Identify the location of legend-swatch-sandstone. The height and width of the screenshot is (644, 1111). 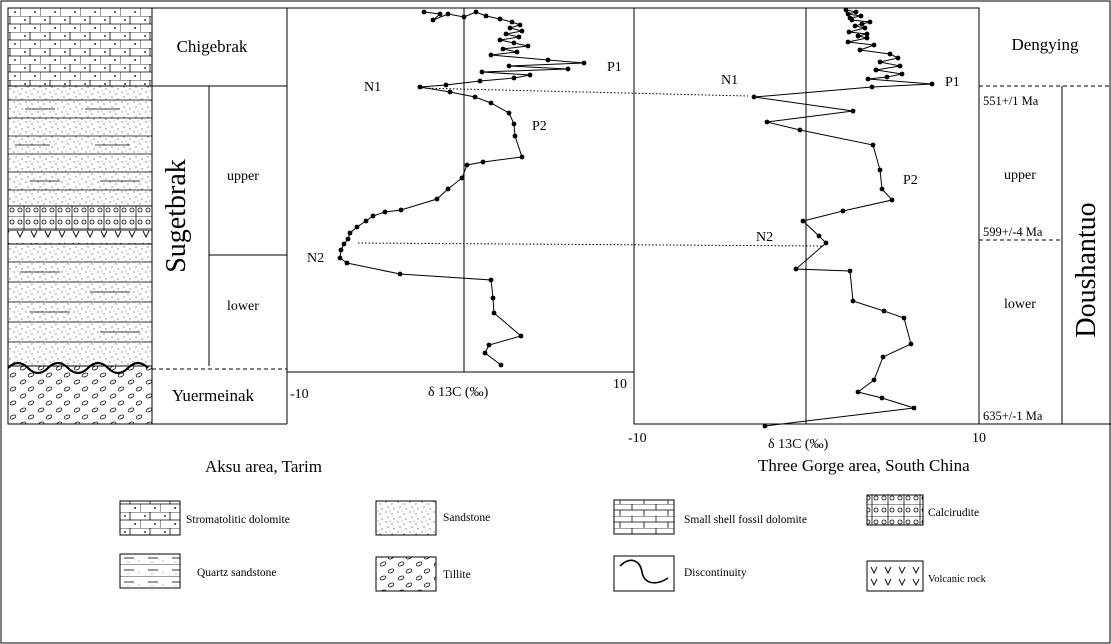
(406, 518).